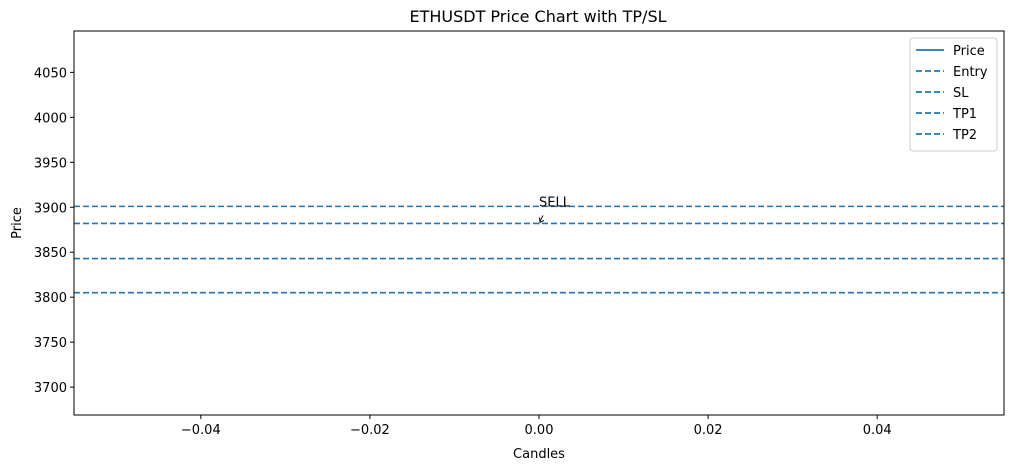 The height and width of the screenshot is (470, 1014). What do you see at coordinates (50, 298) in the screenshot?
I see `y-tick-label: 3800` at bounding box center [50, 298].